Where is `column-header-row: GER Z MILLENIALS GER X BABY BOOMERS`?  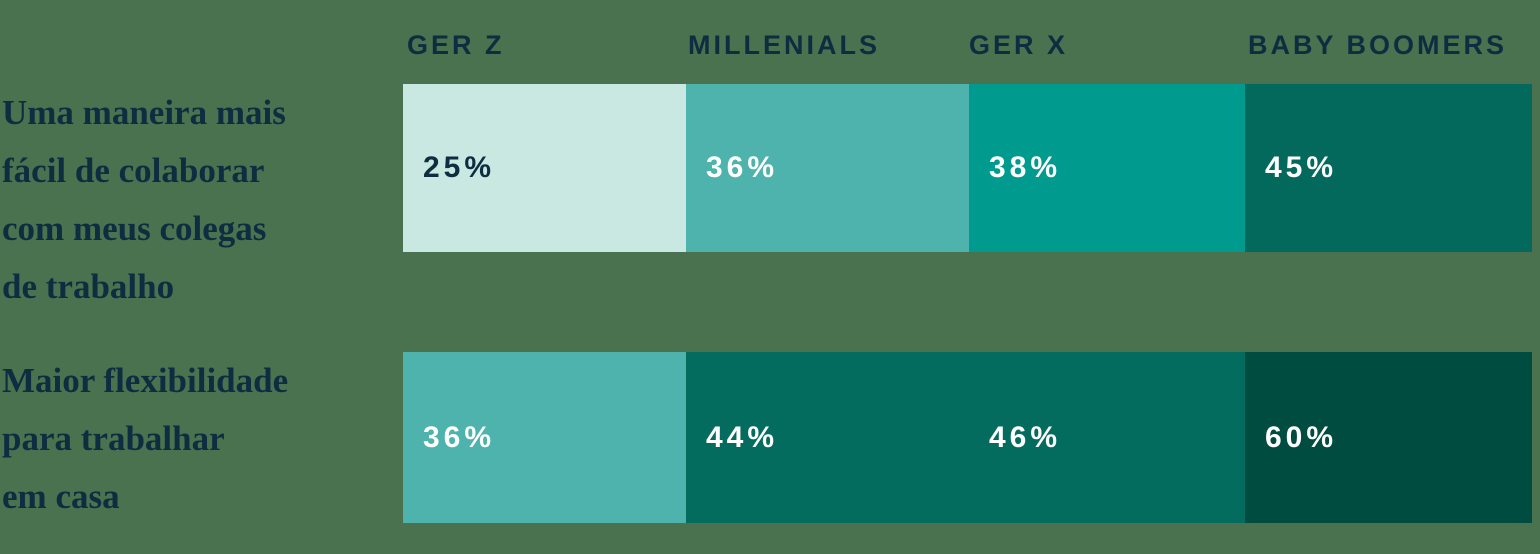 column-header-row: GER Z MILLENIALS GER X BABY BOOMERS is located at coordinates (971, 45).